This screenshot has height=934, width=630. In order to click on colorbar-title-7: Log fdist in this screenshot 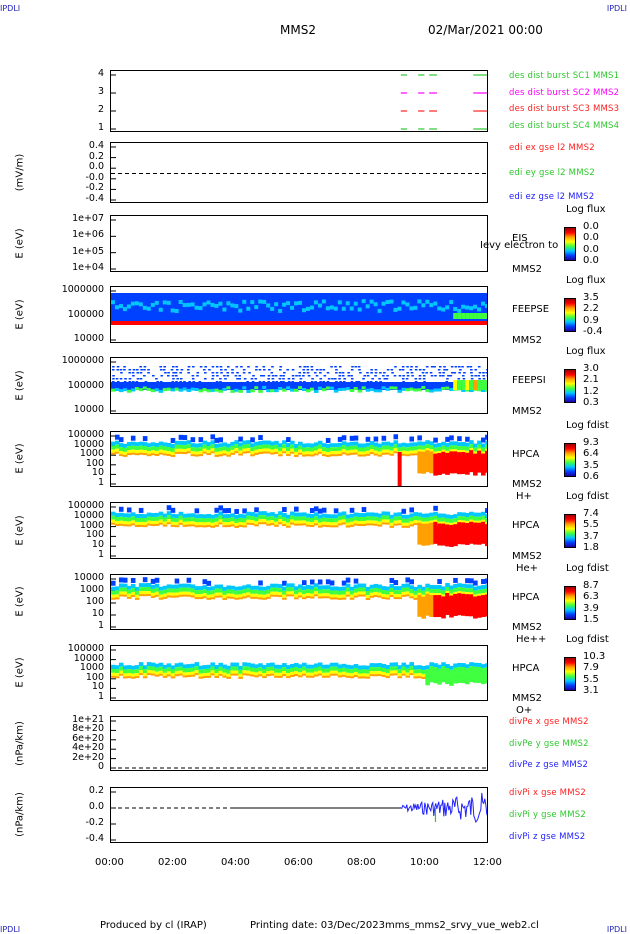, I will do `click(587, 496)`.